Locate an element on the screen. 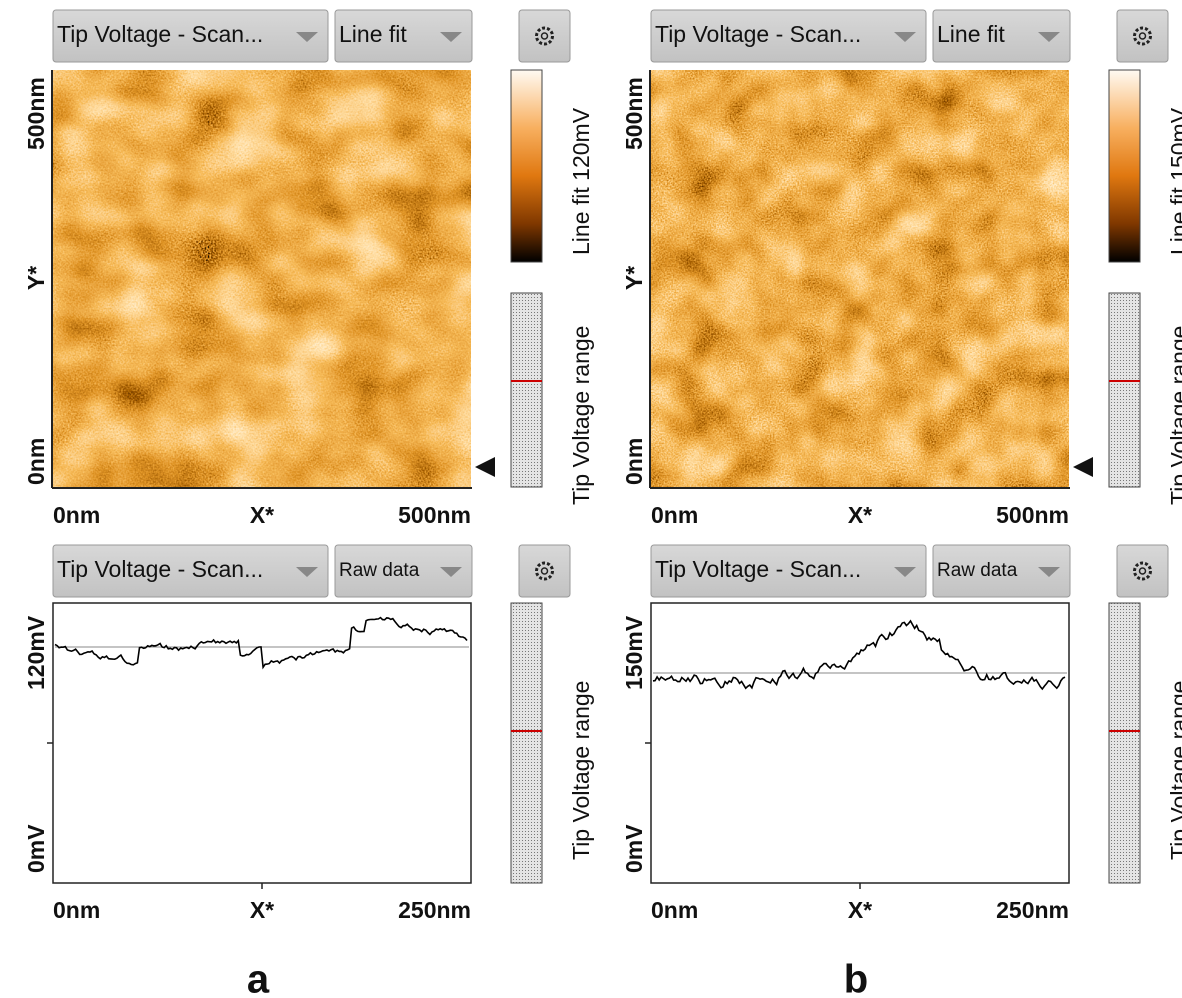 The width and height of the screenshot is (1182, 998). colorbar-label: Line fit 150mV is located at coordinates (1174, 181).